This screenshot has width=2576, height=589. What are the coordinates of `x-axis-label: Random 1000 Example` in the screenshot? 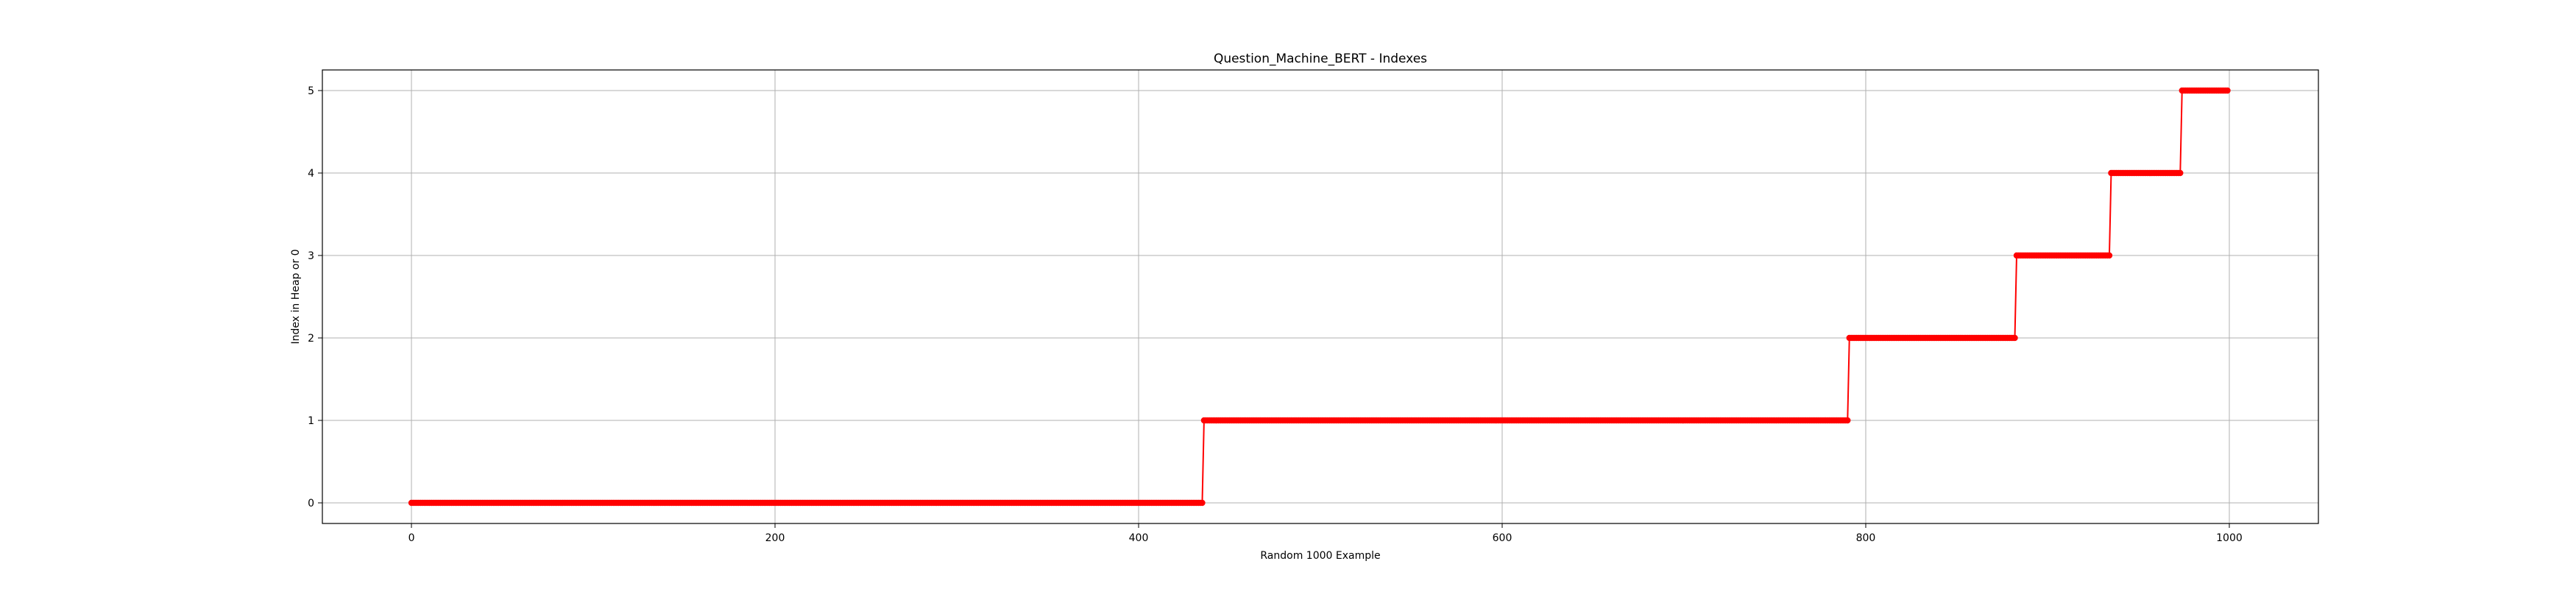 It's located at (1320, 556).